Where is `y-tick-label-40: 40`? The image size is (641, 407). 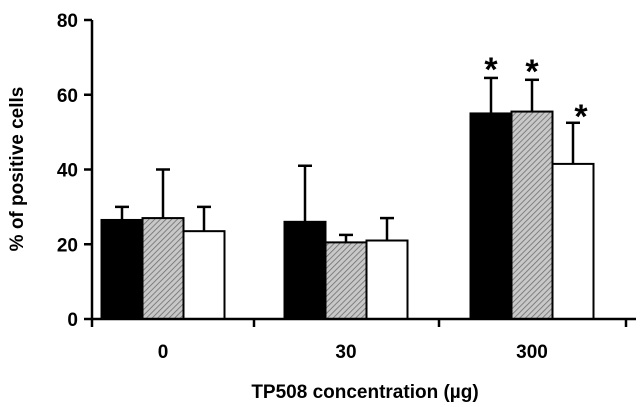
y-tick-label-40: 40 is located at coordinates (67, 171).